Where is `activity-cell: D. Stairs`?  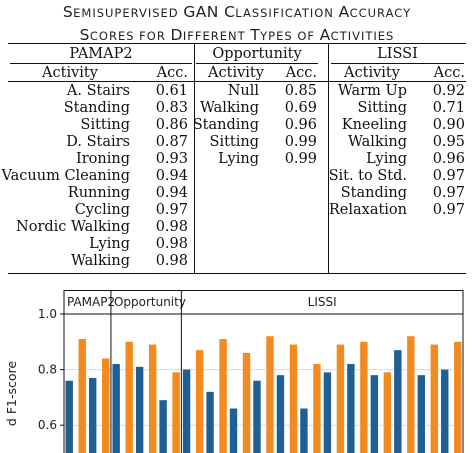
activity-cell: D. Stairs is located at coordinates (98, 142).